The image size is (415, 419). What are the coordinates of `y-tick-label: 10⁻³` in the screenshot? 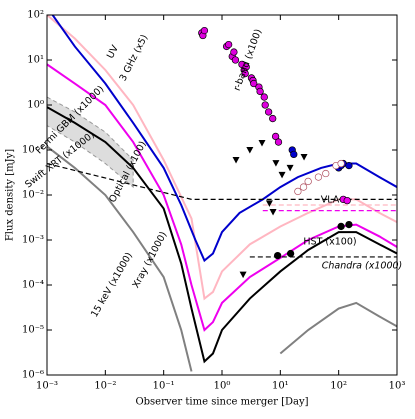 It's located at (33, 240).